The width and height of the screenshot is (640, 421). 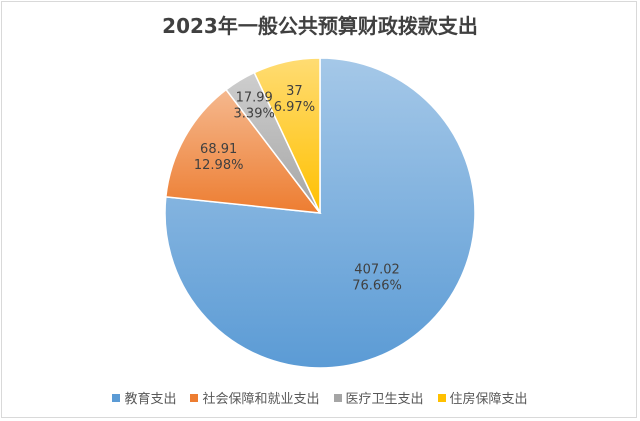 What do you see at coordinates (377, 269) in the screenshot?
I see `value-label-1: 407.02` at bounding box center [377, 269].